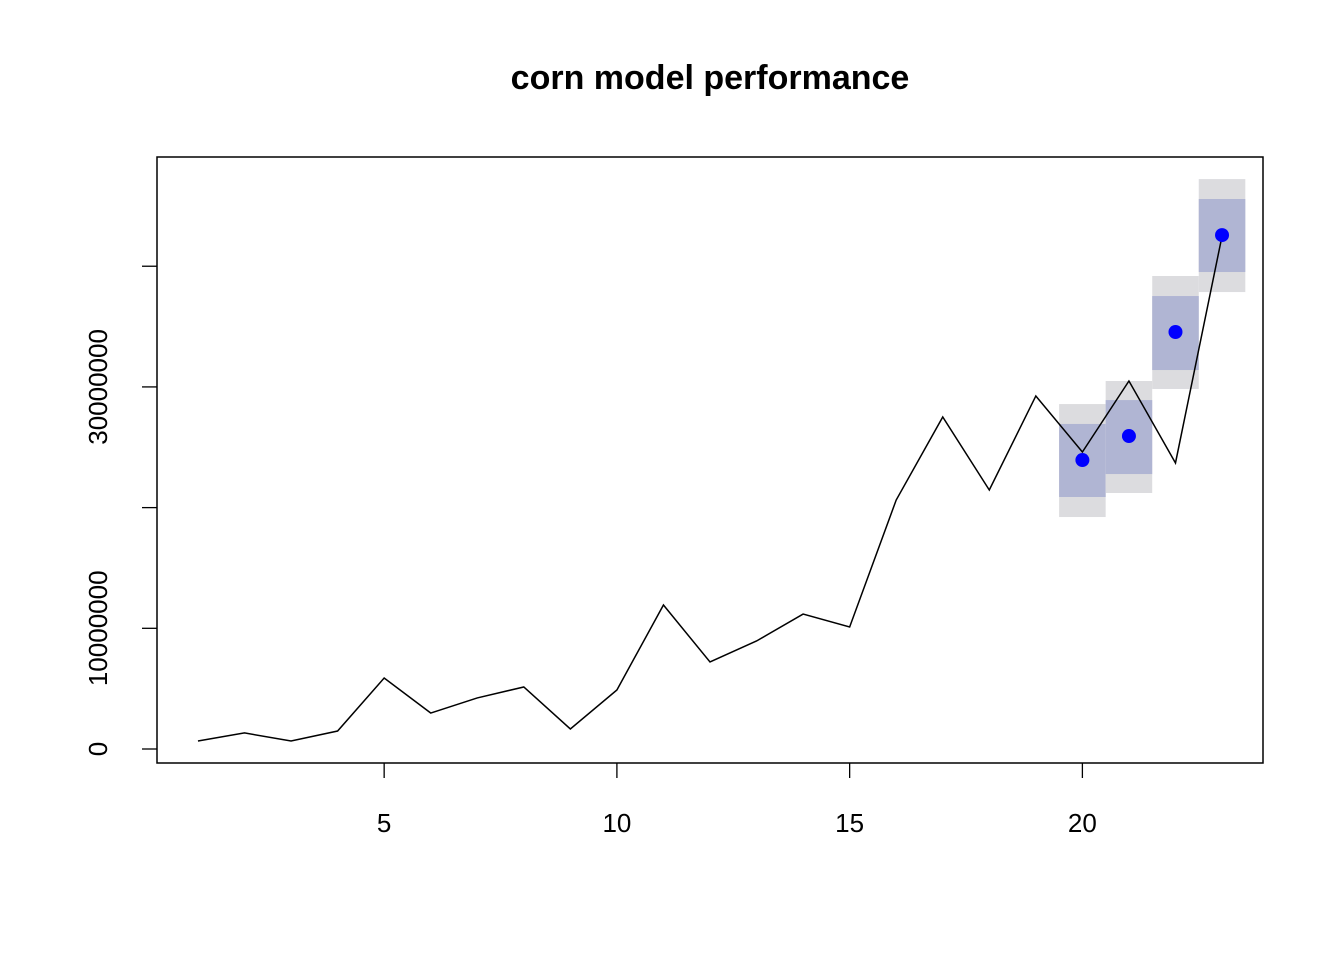  What do you see at coordinates (616, 823) in the screenshot?
I see `x-tick-label: 10` at bounding box center [616, 823].